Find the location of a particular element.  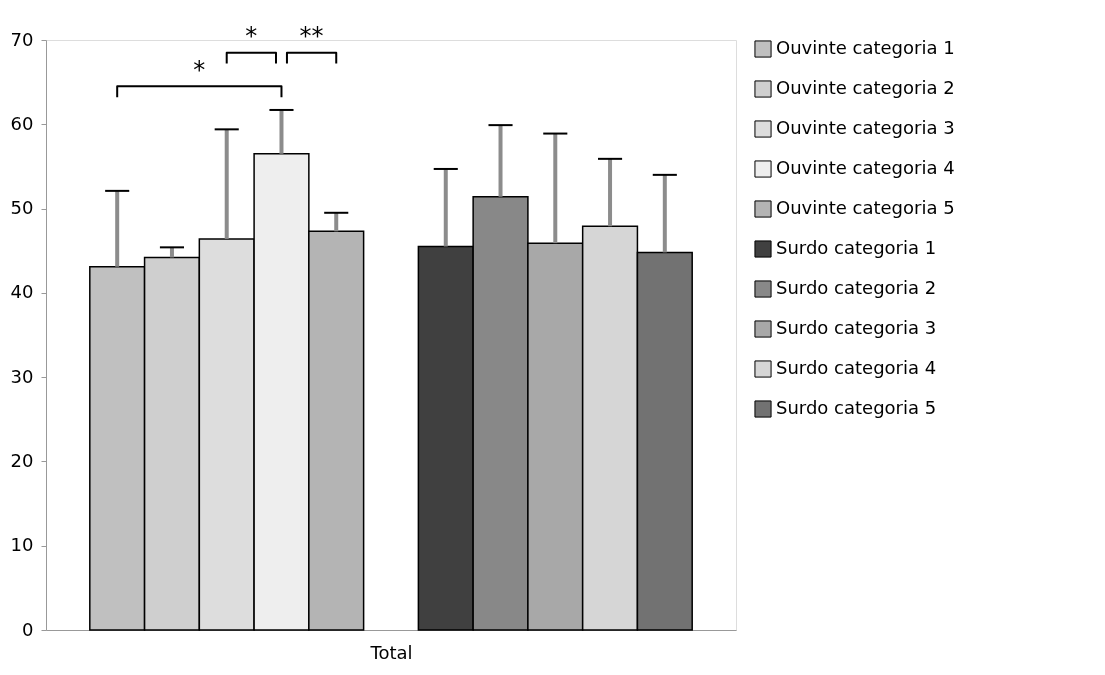

y-tick-label: 70 is located at coordinates (22, 39).